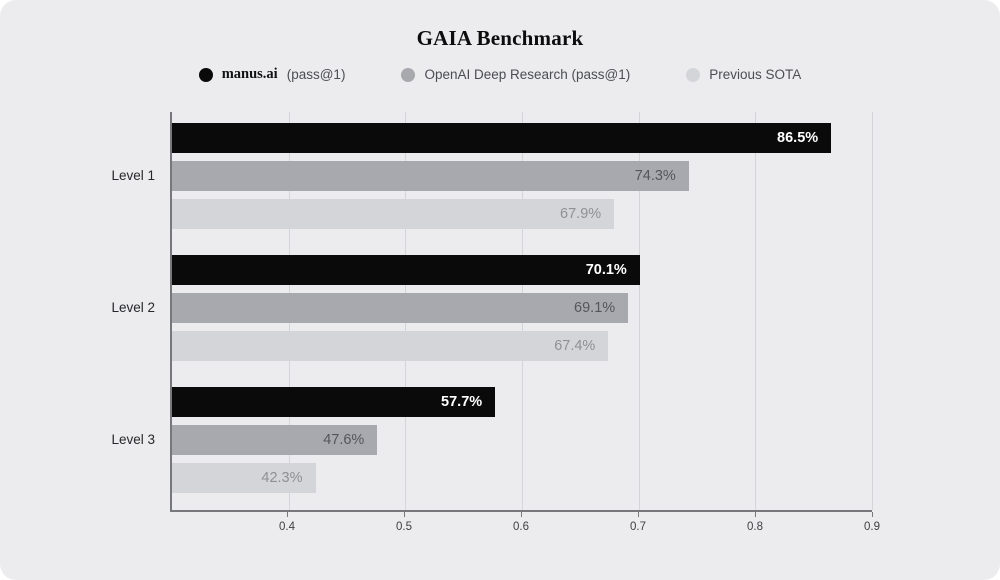 The image size is (1000, 580). What do you see at coordinates (502, 138) in the screenshot?
I see `bar-level-1-manus-ai-pass-1: 86.5%` at bounding box center [502, 138].